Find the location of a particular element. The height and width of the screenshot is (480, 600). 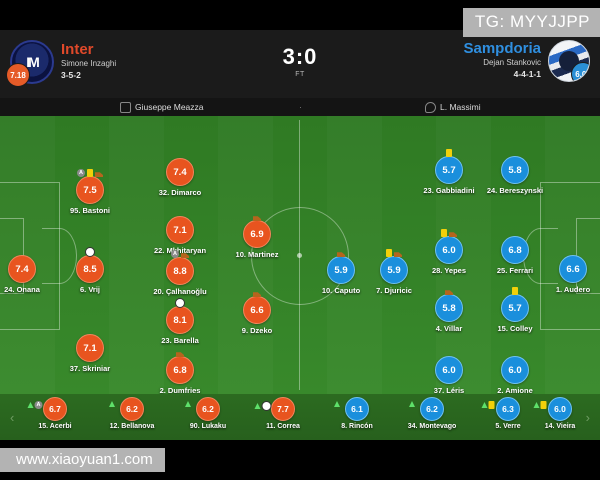

player-rating-bubble: 8.1 is located at coordinates (180, 320).